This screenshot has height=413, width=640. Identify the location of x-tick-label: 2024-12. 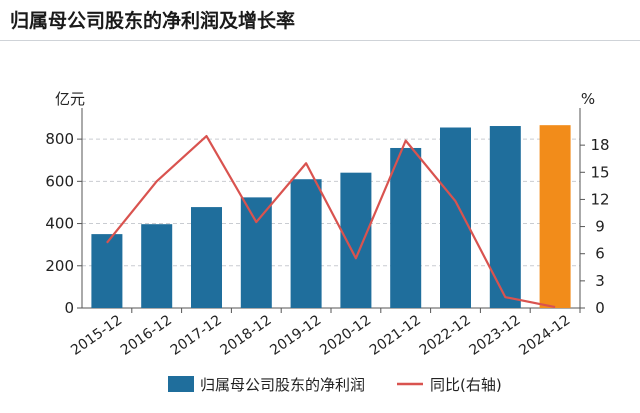
(544, 335).